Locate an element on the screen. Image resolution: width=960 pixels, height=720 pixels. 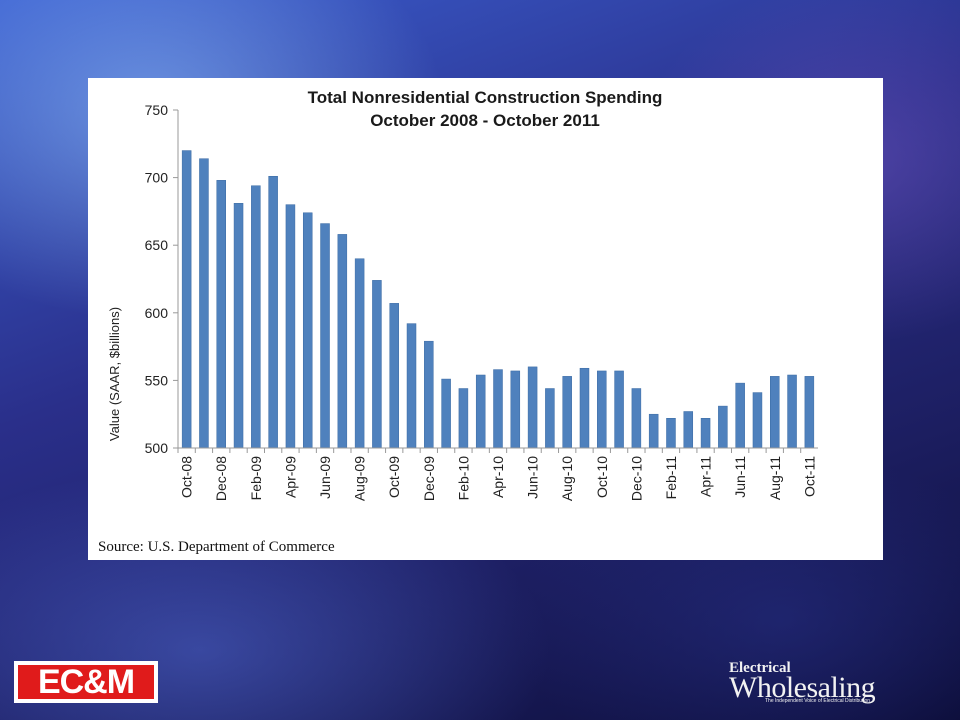
x-tick-label: Oct-08 is located at coordinates (187, 477).